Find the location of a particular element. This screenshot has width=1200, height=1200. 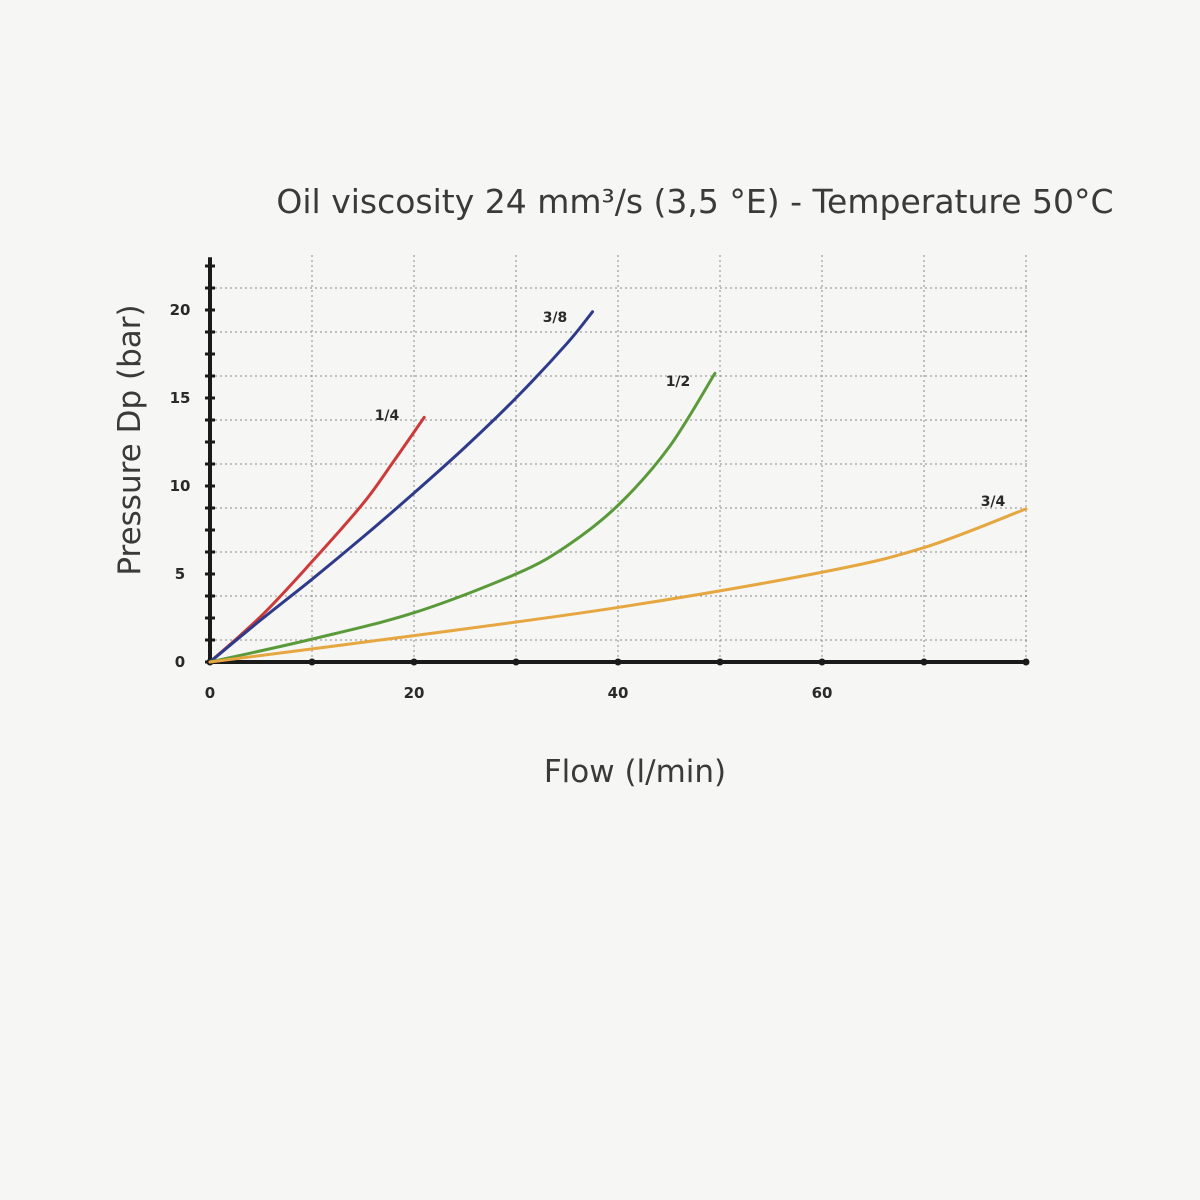

y-tick-label: 10 is located at coordinates (180, 486).